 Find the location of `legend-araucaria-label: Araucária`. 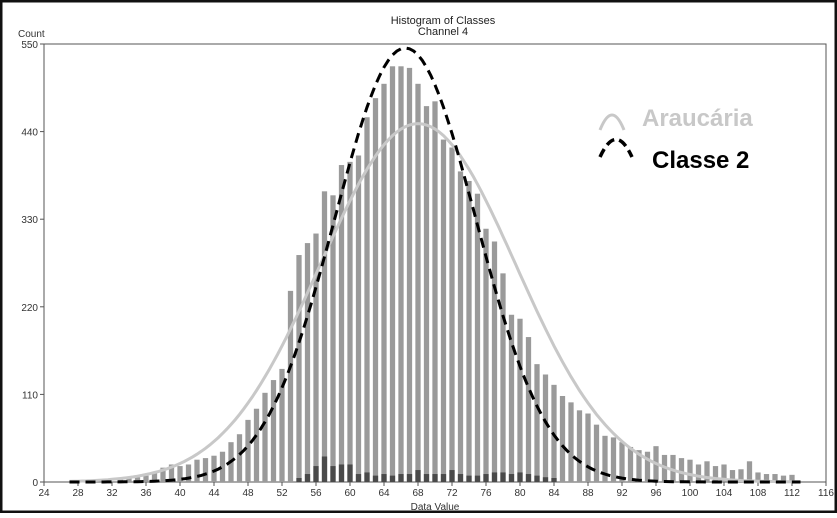

legend-araucaria-label: Araucária is located at coordinates (697, 118).